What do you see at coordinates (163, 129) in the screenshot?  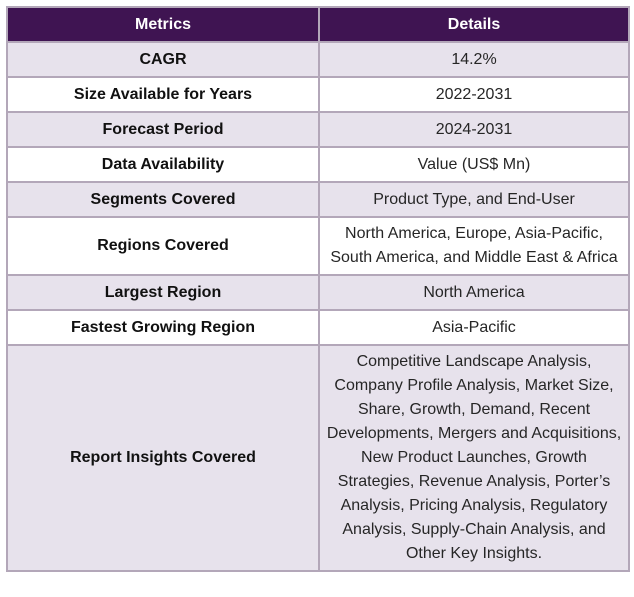 I see `metric-cell: Forecast Period` at bounding box center [163, 129].